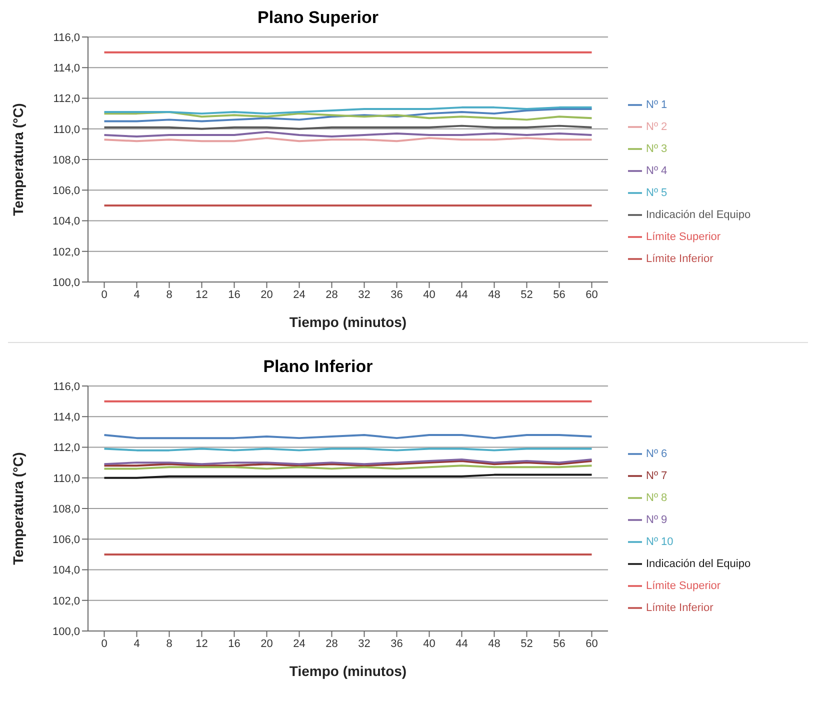  What do you see at coordinates (660, 542) in the screenshot?
I see `legend-label: Nº 10` at bounding box center [660, 542].